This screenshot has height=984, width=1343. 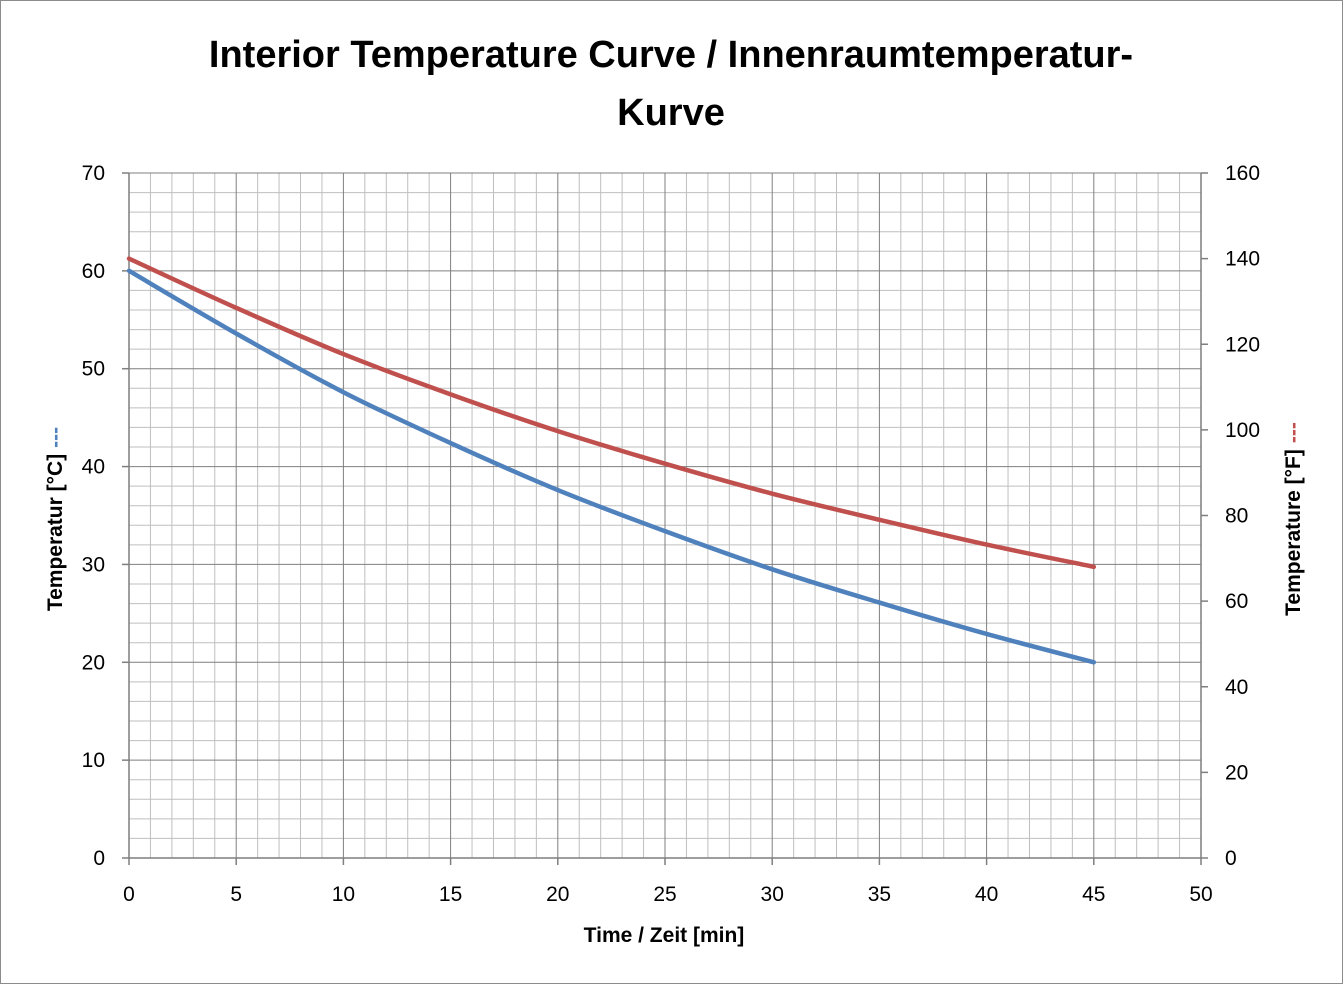 I want to click on y-right-tick-label: 0, so click(x=1231, y=858).